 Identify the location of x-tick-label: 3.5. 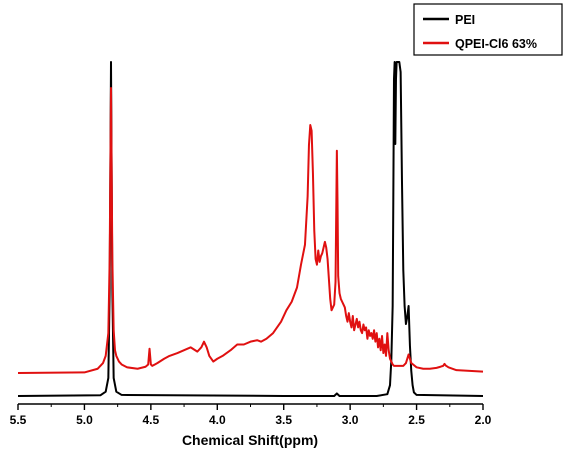
(283, 420).